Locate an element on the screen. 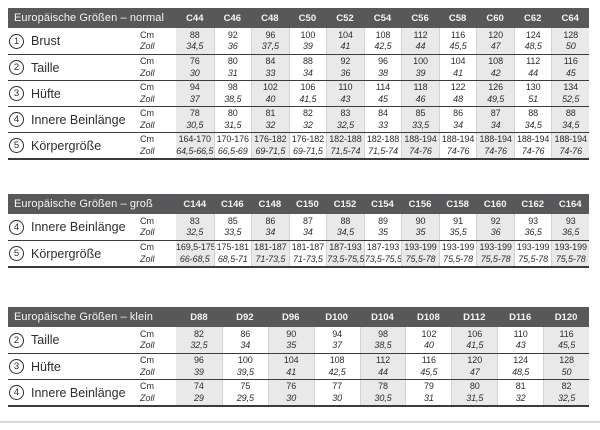 This screenshot has height=430, width=600. size-cell: 91 35,5 is located at coordinates (457, 227).